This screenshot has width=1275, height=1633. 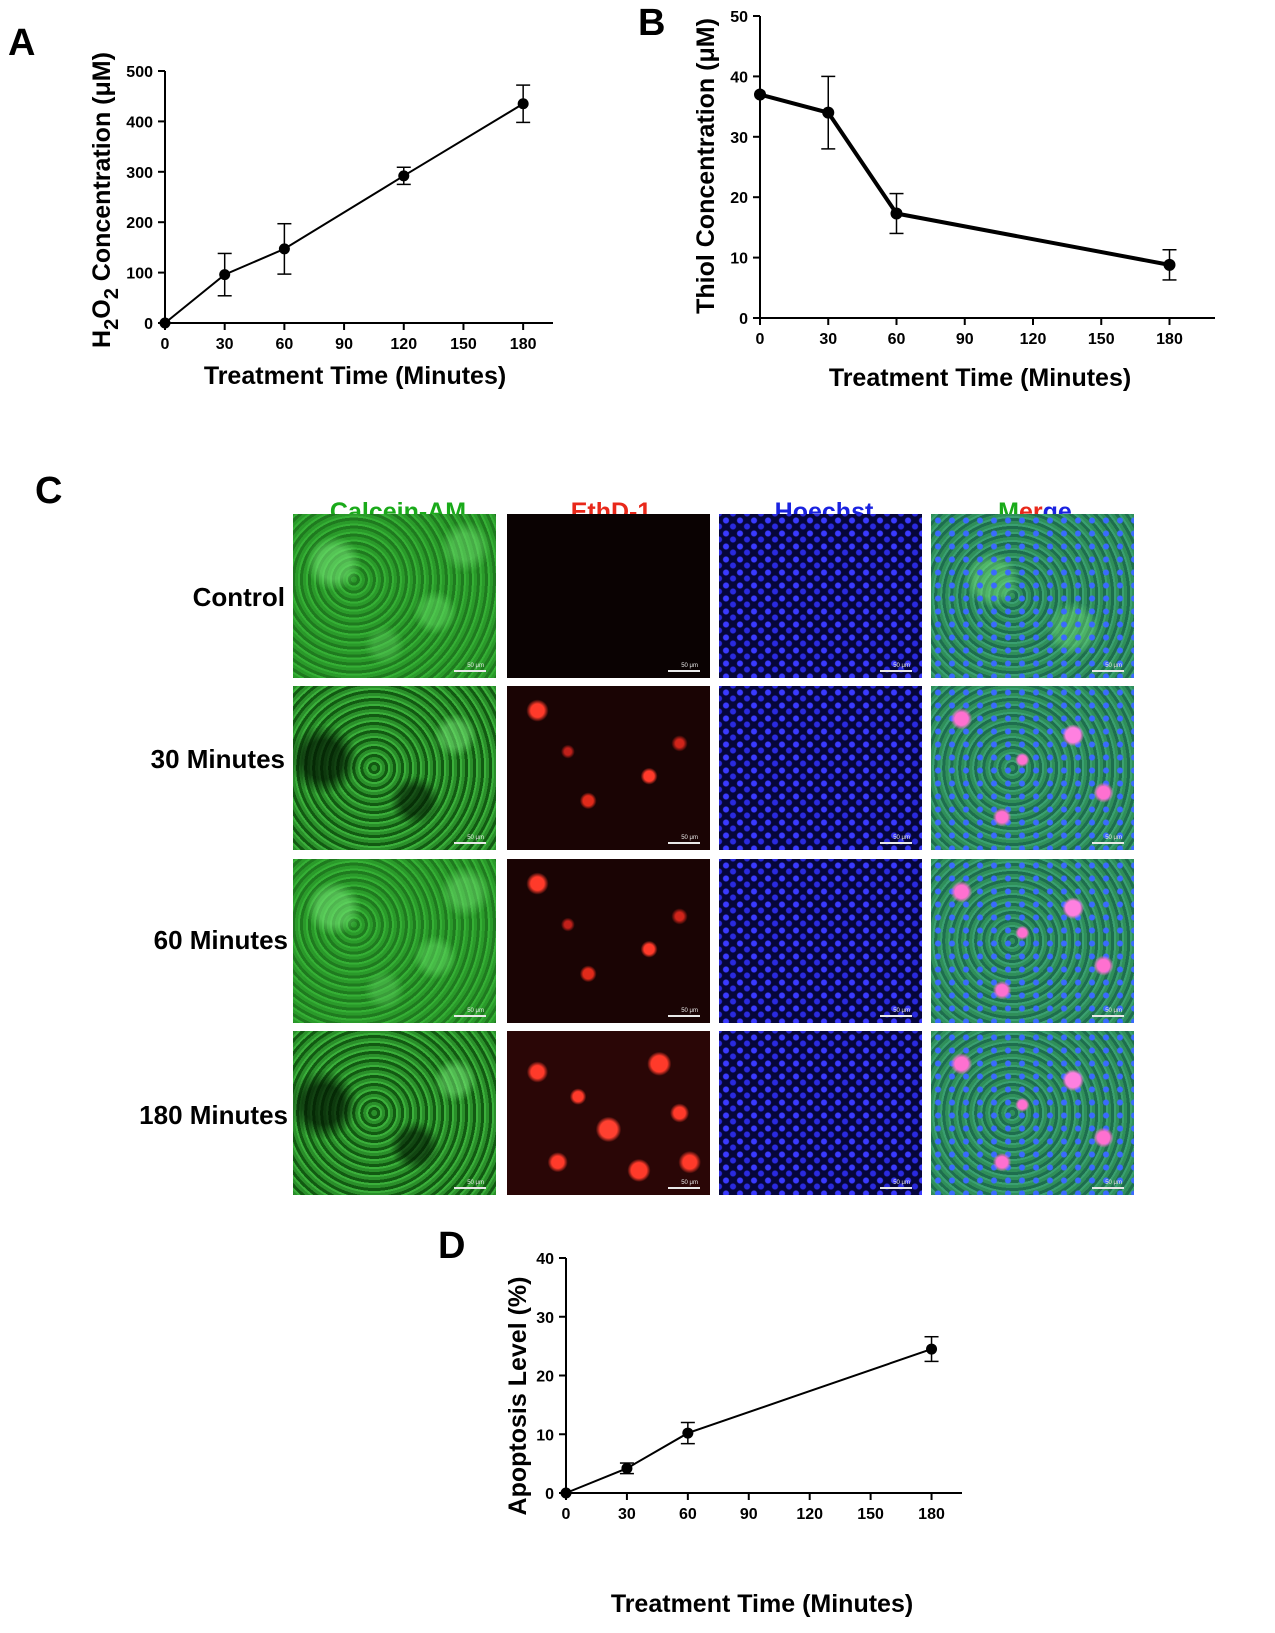 I want to click on row-header-180-min: 180 Minutes, so click(x=213, y=1115).